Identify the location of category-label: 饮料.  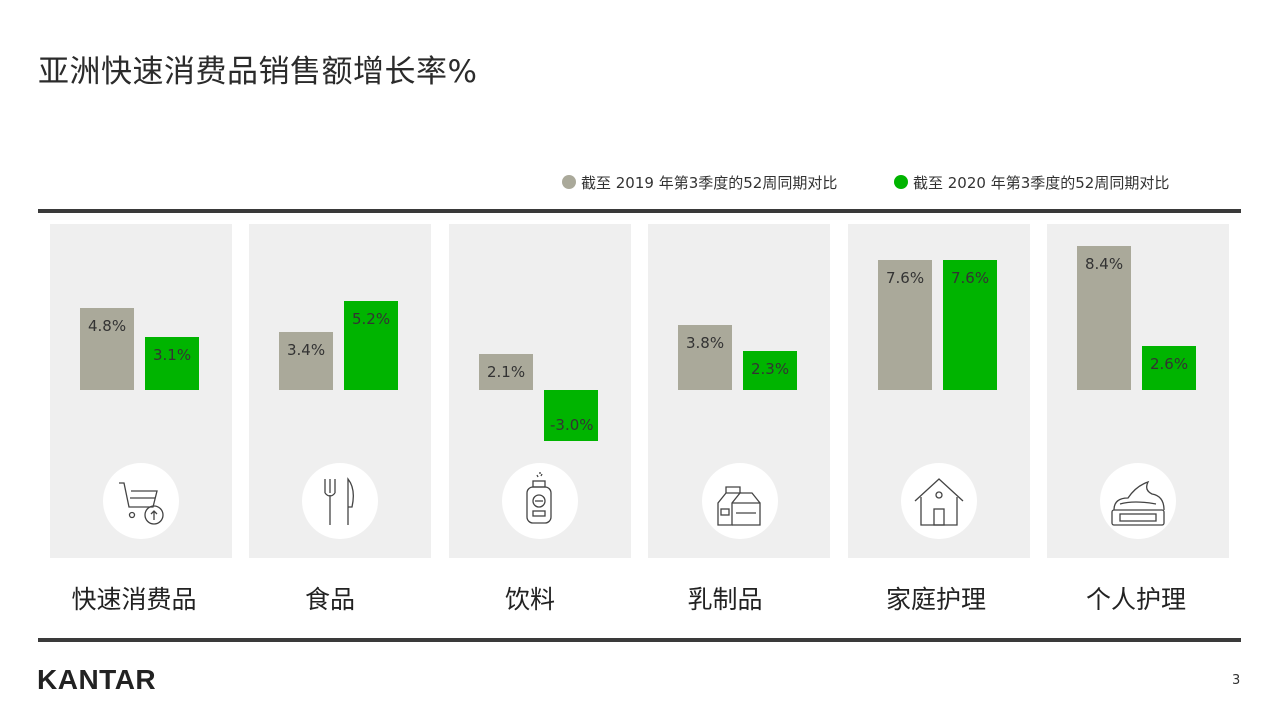
(530, 599).